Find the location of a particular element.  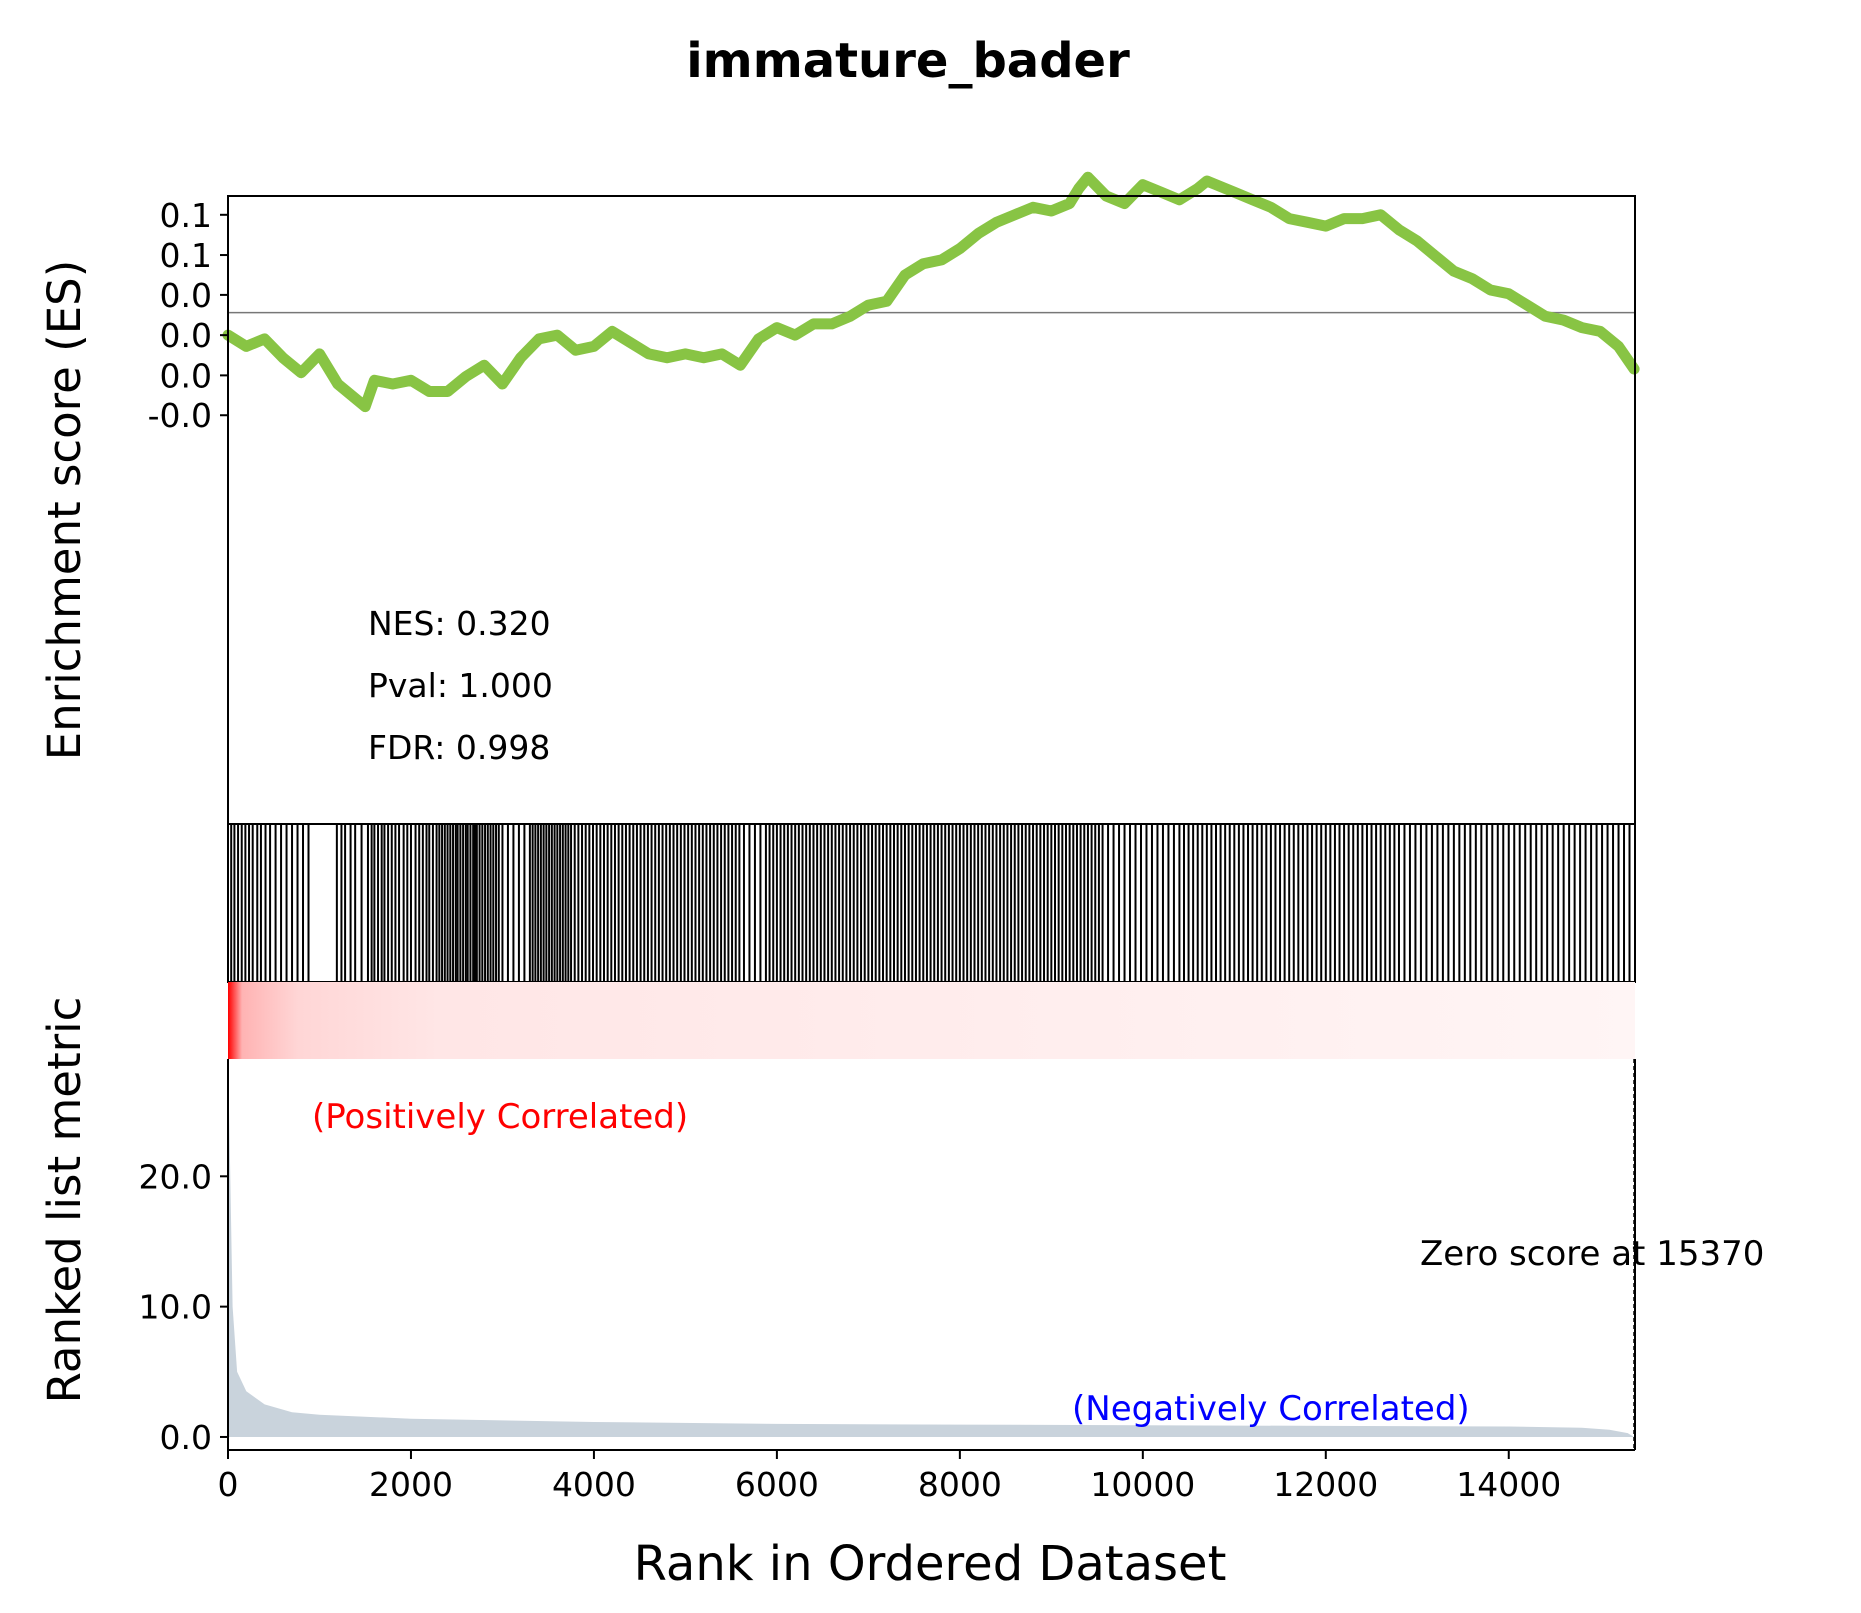

fdr-label: FDR: 0.998 is located at coordinates (459, 747).